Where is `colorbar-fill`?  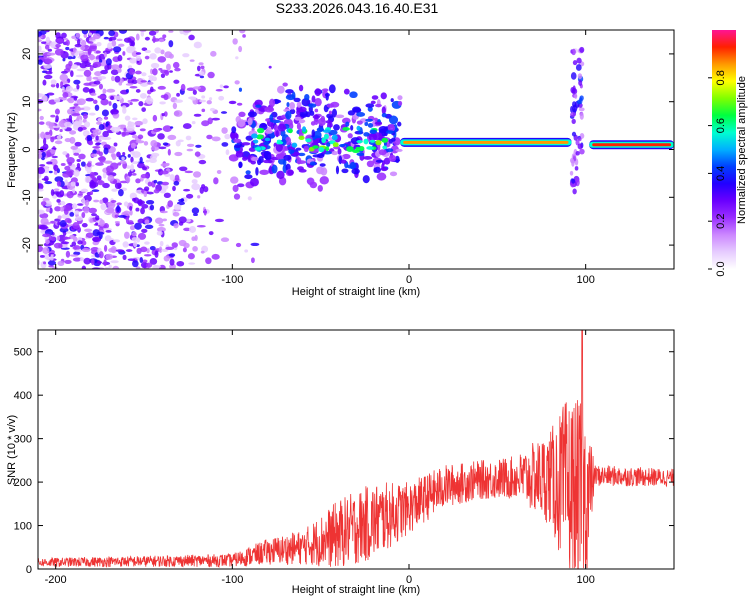 colorbar-fill is located at coordinates (724, 149).